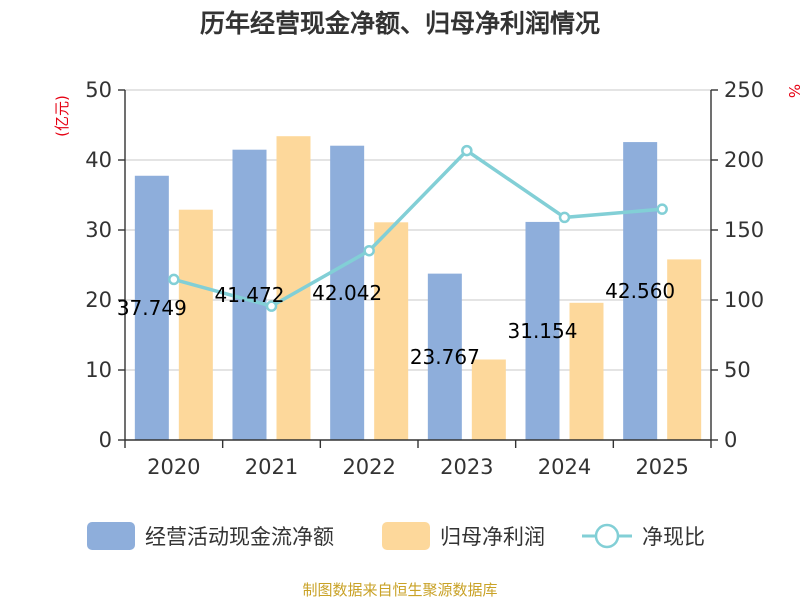 This screenshot has width=800, height=600. I want to click on left-tick-label: 50, so click(98, 90).